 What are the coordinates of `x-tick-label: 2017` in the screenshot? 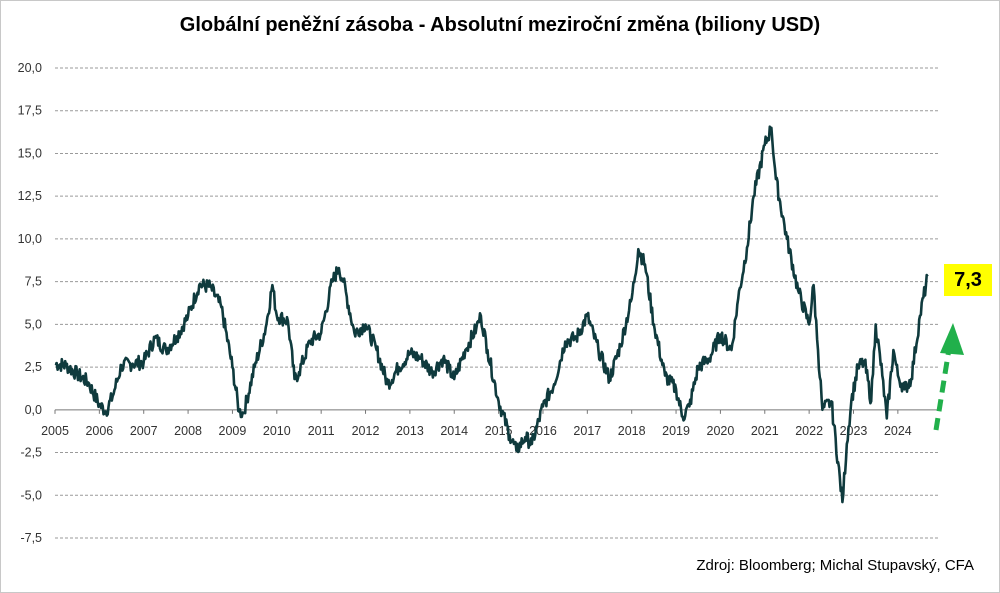 It's located at (587, 431).